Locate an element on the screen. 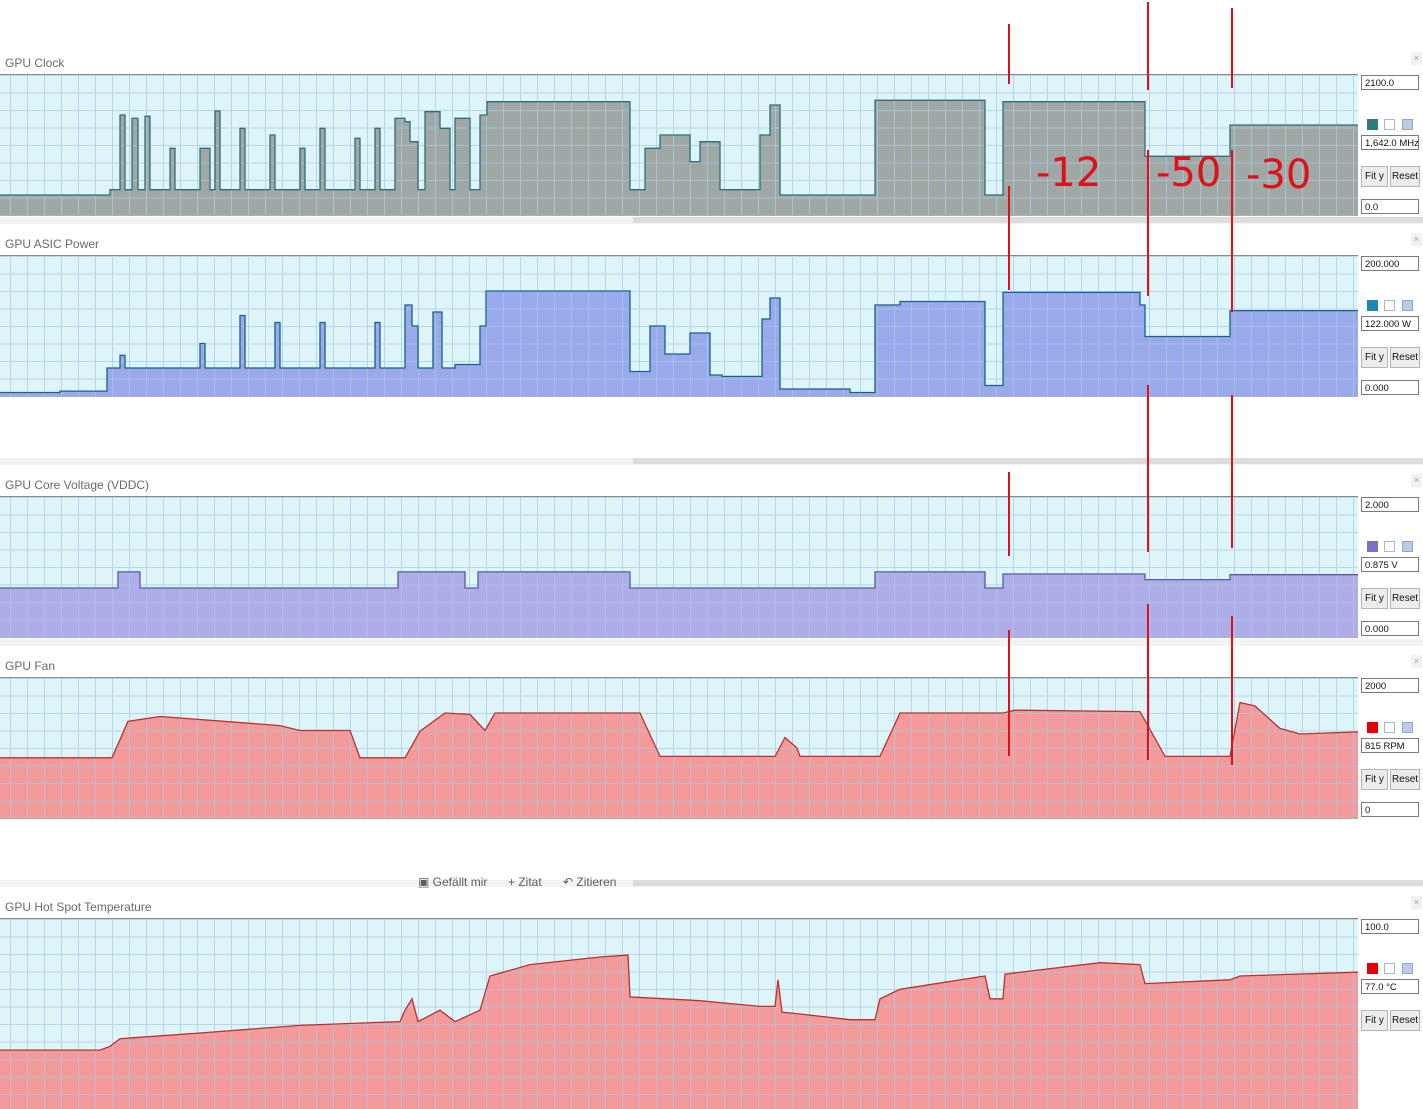 The height and width of the screenshot is (1109, 1423). gpu-core-voltage-sidebar: 2.000 0.875 V Fit y Reset 0.000 is located at coordinates (1391, 567).